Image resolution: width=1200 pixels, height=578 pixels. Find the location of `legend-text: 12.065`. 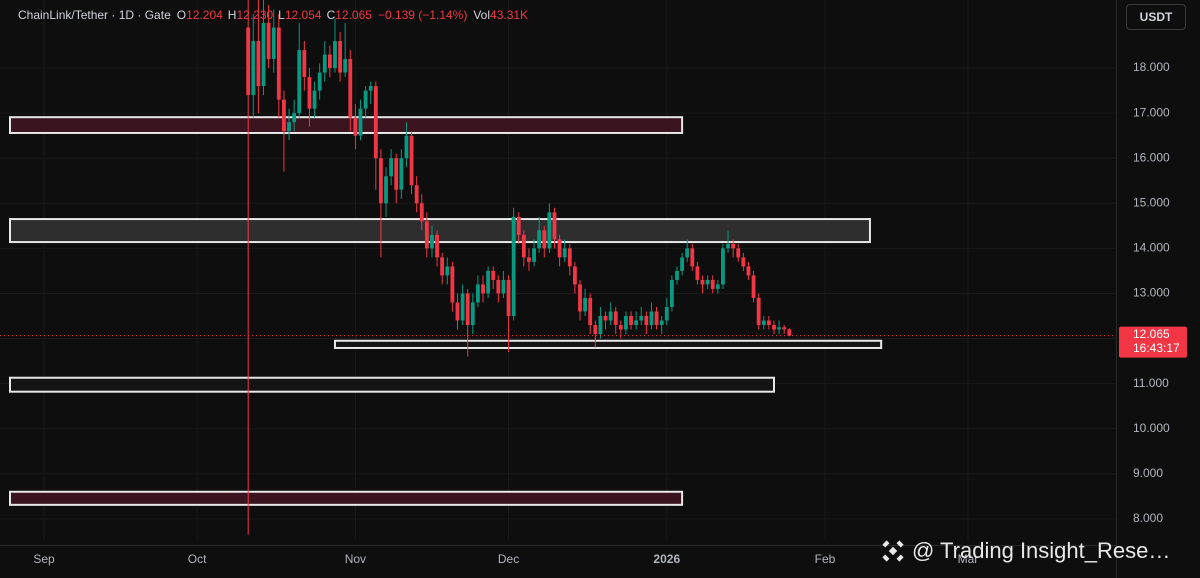

legend-text: 12.065 is located at coordinates (353, 15).